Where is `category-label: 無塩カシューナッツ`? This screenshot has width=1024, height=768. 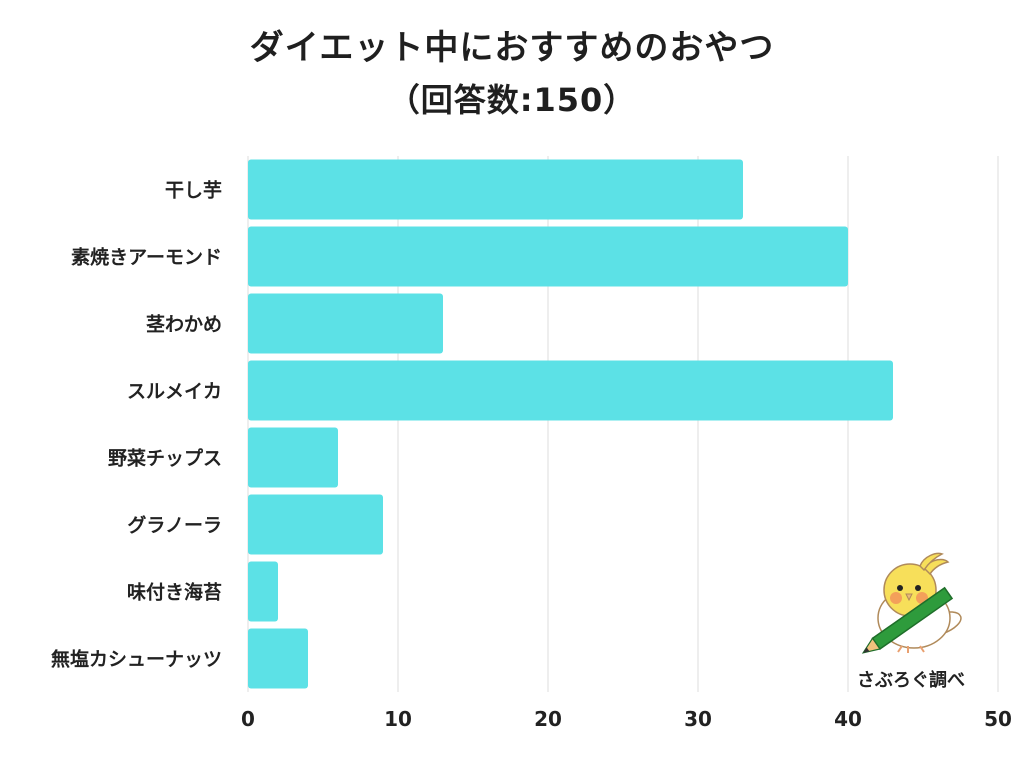
category-label: 無塩カシューナッツ is located at coordinates (136, 659).